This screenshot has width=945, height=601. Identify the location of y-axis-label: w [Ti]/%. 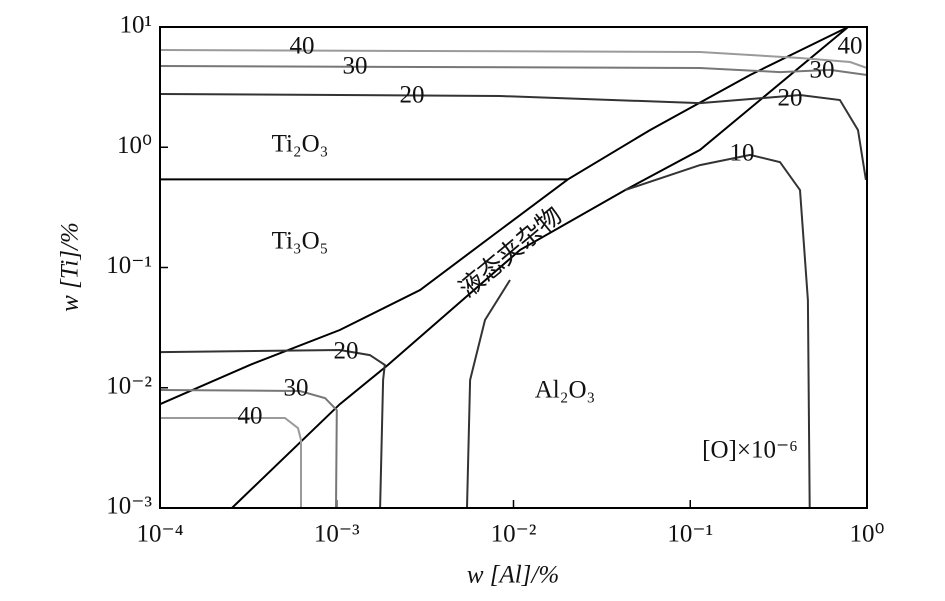
(70, 267).